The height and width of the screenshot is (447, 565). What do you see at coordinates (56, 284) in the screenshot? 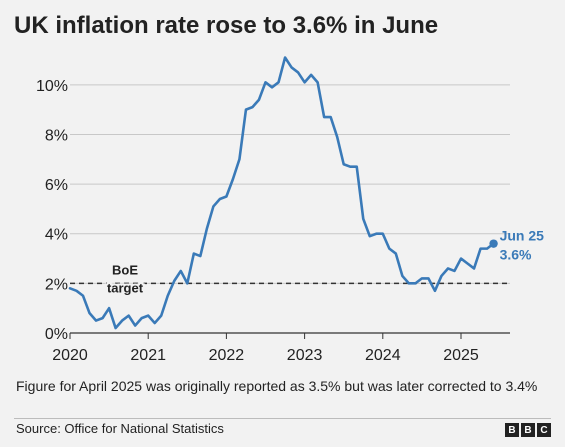
I see `y-tick-label: 2%` at bounding box center [56, 284].